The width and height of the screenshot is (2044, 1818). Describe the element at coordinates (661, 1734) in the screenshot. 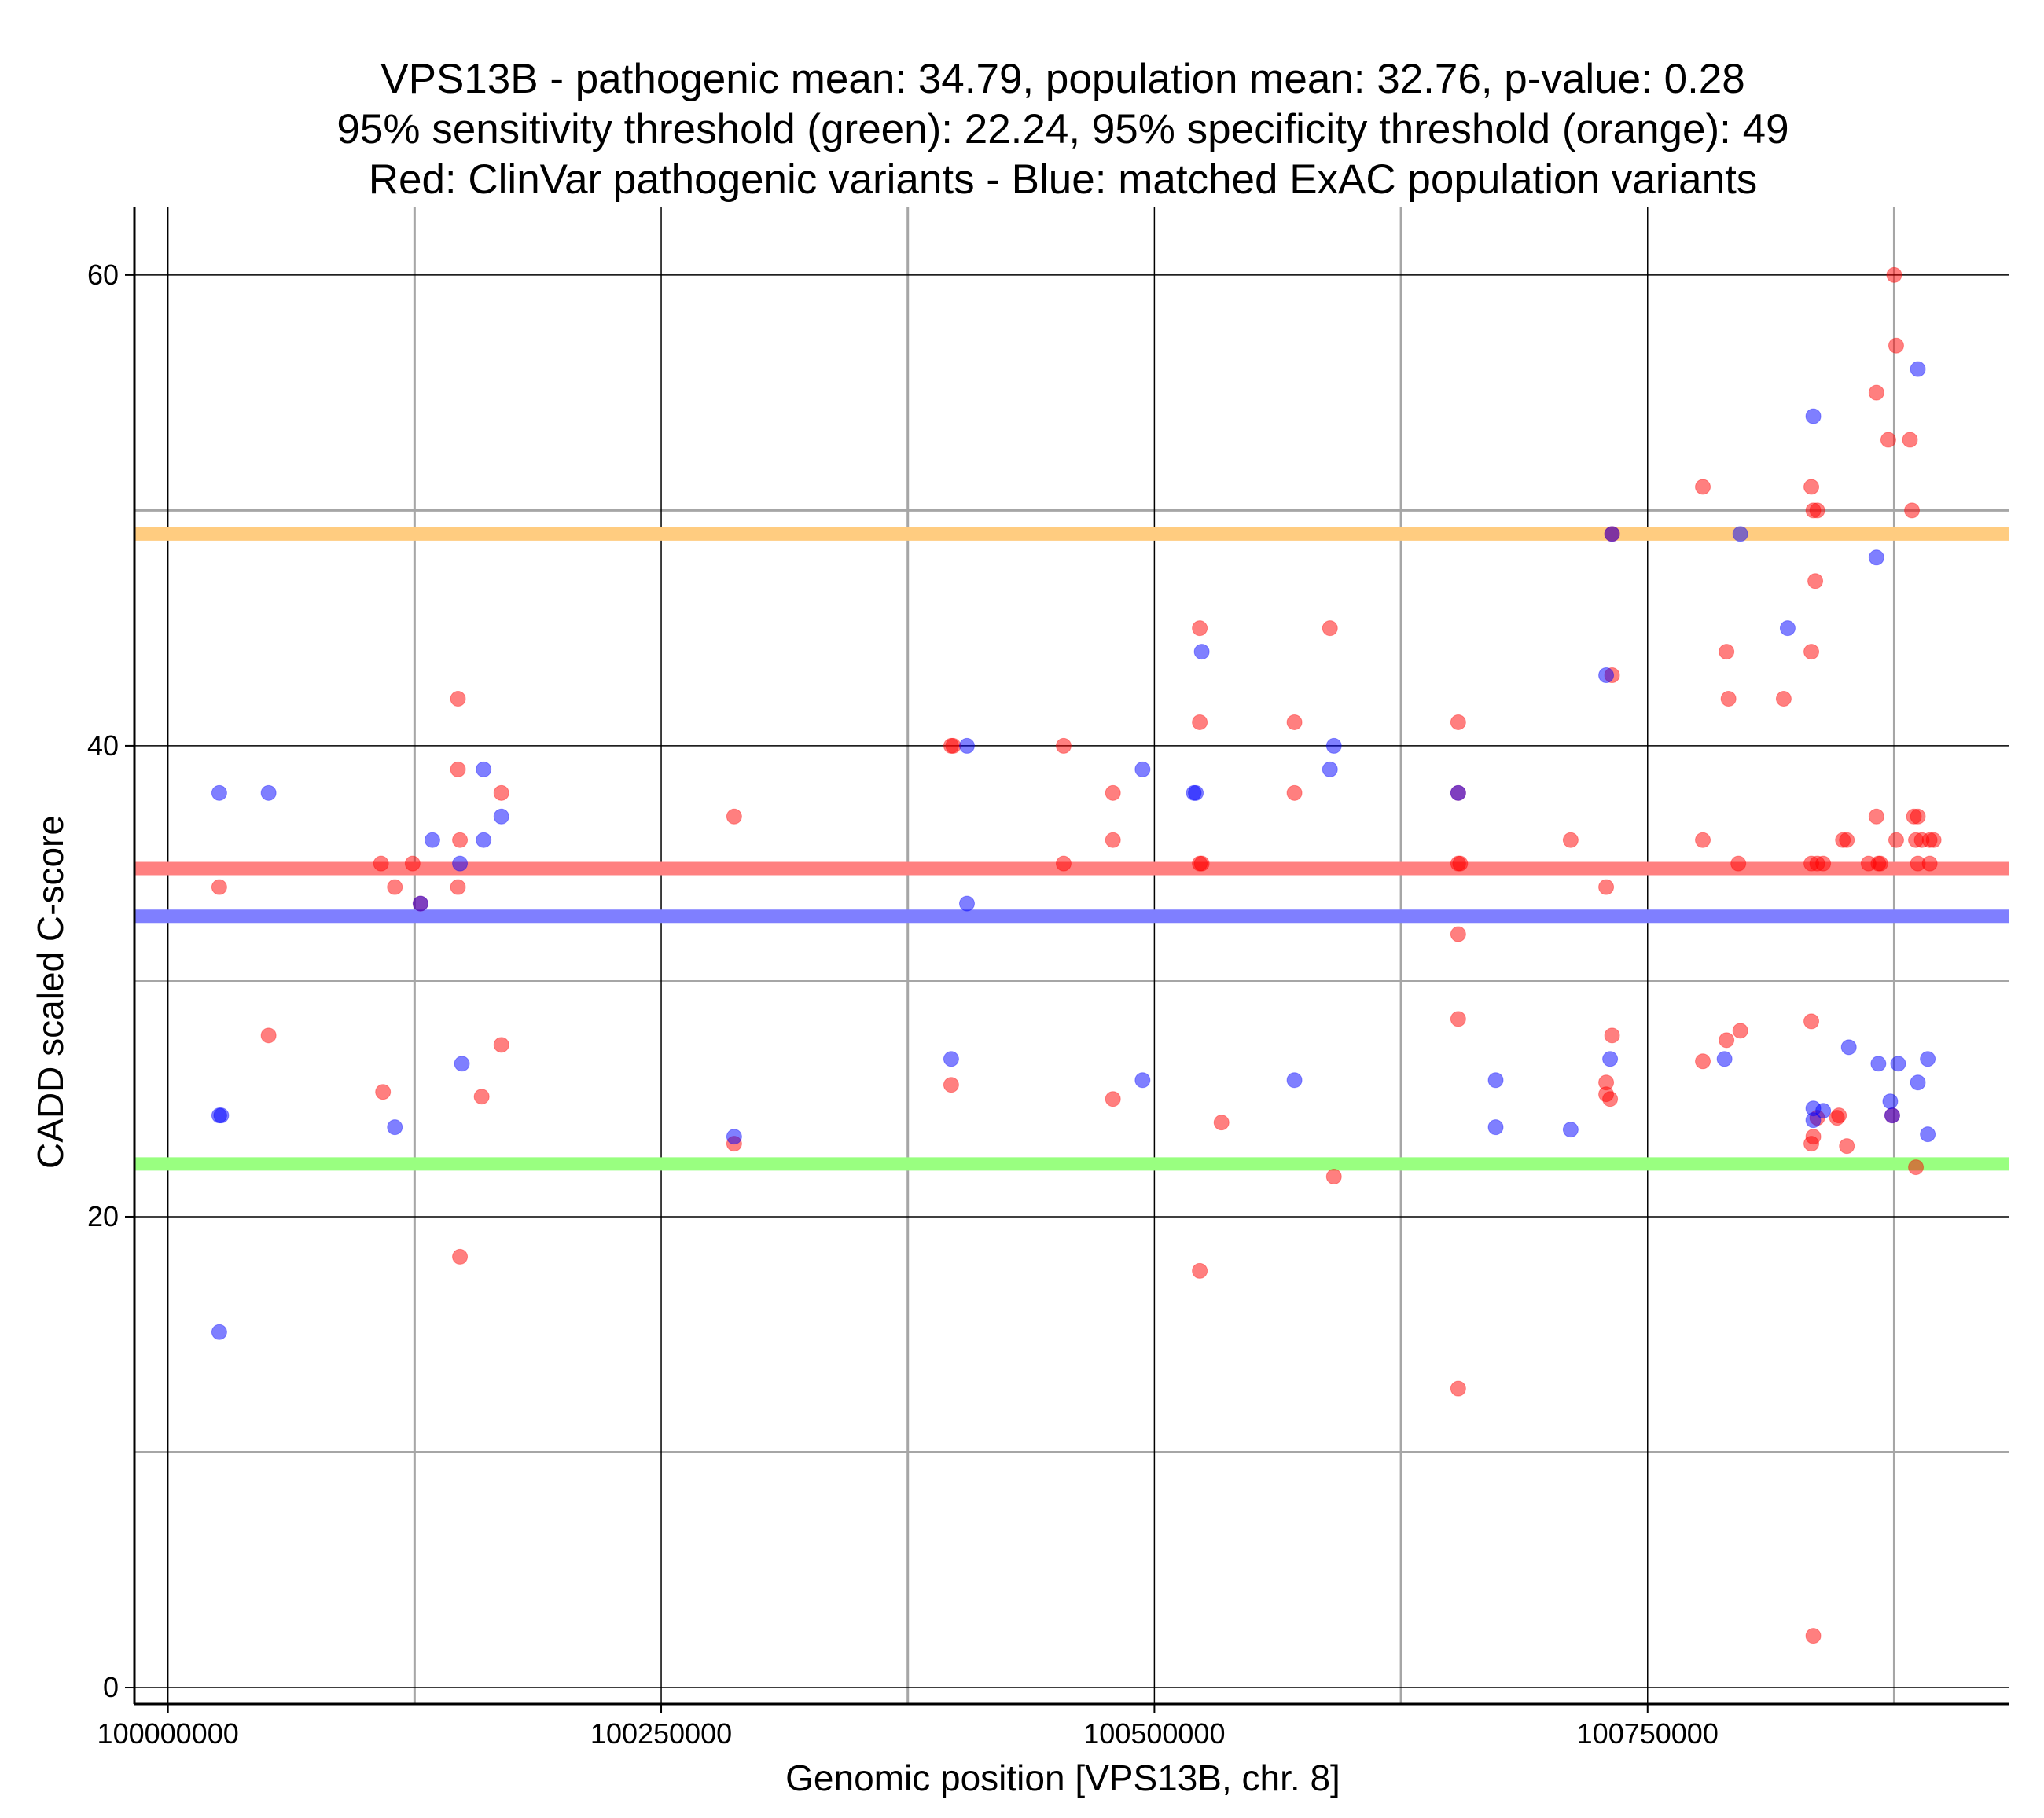

I see `x-tick-label: 100250000` at that location.